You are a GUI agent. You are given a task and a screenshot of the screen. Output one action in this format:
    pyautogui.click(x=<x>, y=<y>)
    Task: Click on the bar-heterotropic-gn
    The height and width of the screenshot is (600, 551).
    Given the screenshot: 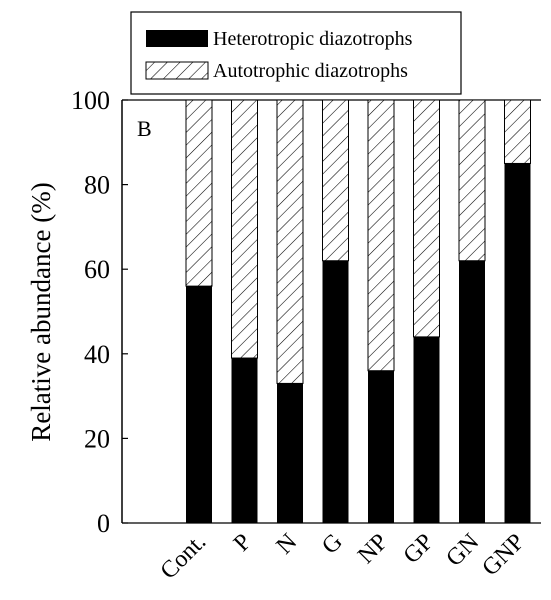 What is the action you would take?
    pyautogui.click(x=472, y=391)
    